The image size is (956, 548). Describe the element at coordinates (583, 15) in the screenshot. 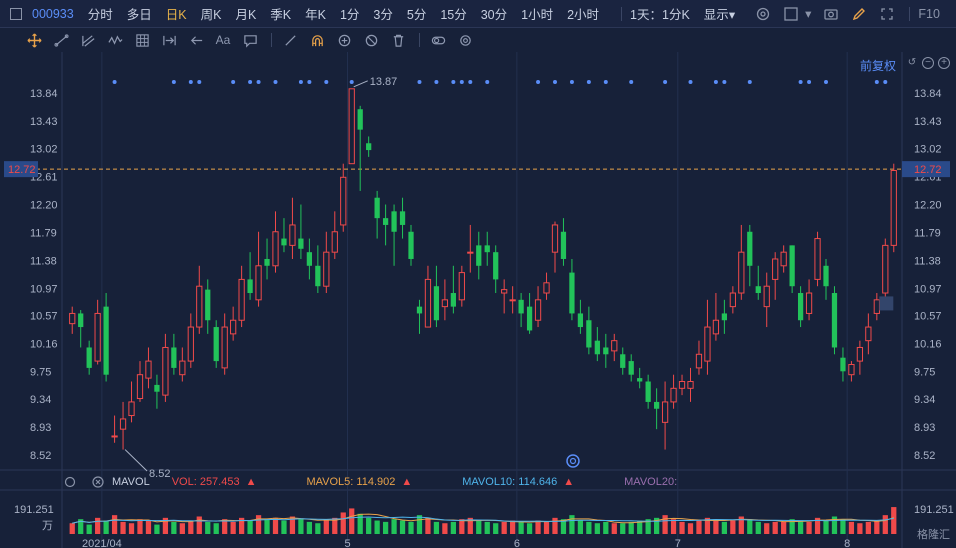

I see `tab-2hour: 2小时` at that location.